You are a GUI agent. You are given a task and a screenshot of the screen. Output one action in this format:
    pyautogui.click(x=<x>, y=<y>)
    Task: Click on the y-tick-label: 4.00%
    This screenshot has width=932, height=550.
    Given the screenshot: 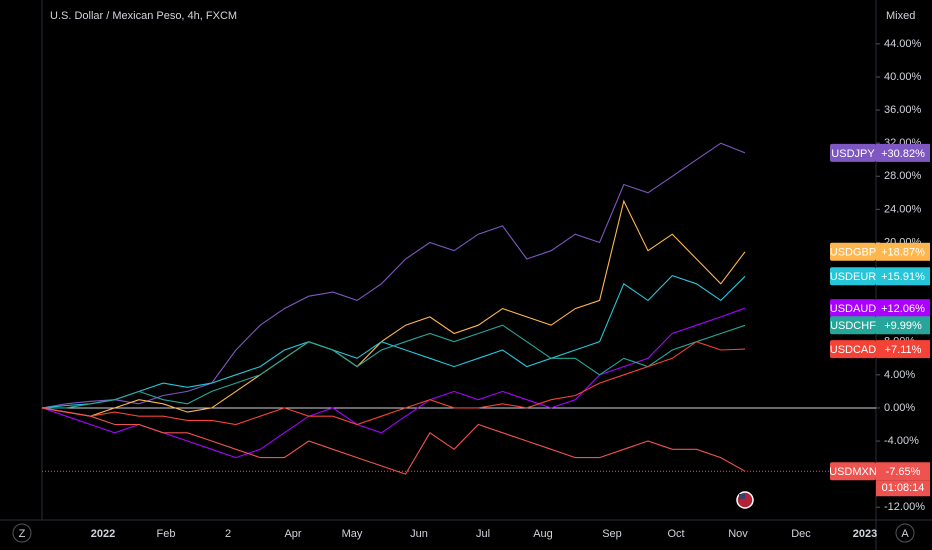 What is the action you would take?
    pyautogui.click(x=899, y=375)
    